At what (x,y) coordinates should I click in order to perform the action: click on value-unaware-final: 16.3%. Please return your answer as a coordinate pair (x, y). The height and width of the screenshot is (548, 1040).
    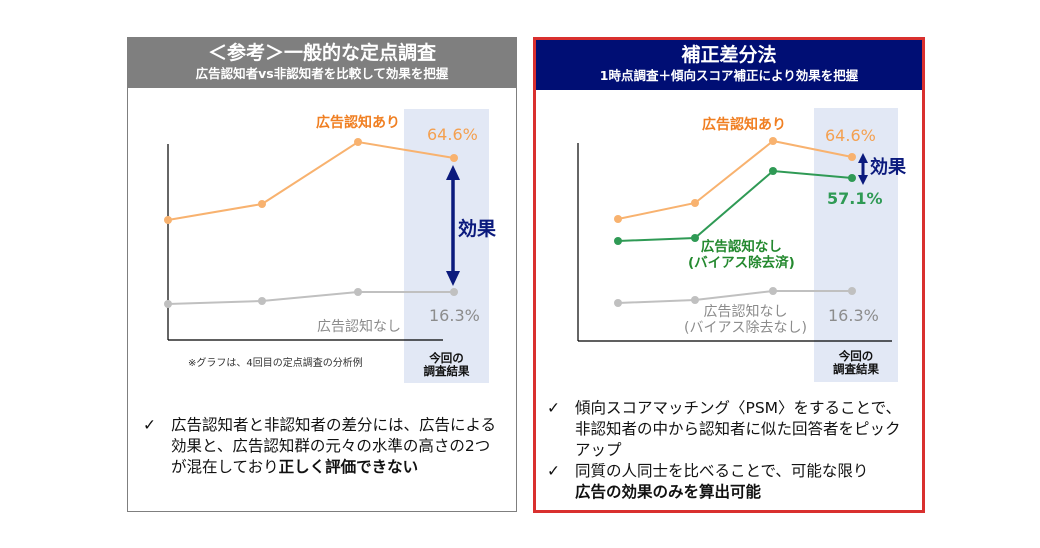
    Looking at the image, I should click on (454, 315).